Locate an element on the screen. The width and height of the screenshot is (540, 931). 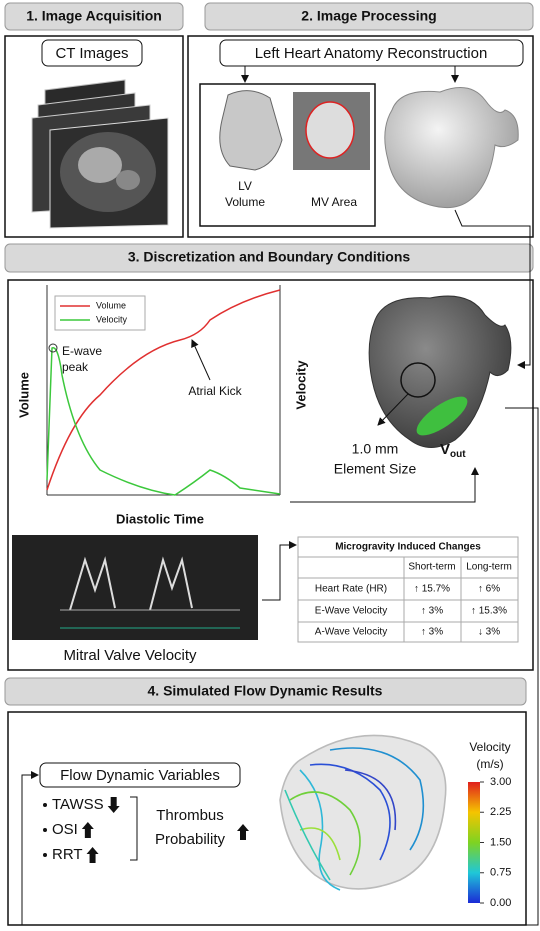
variable: OSI is located at coordinates (65, 829).